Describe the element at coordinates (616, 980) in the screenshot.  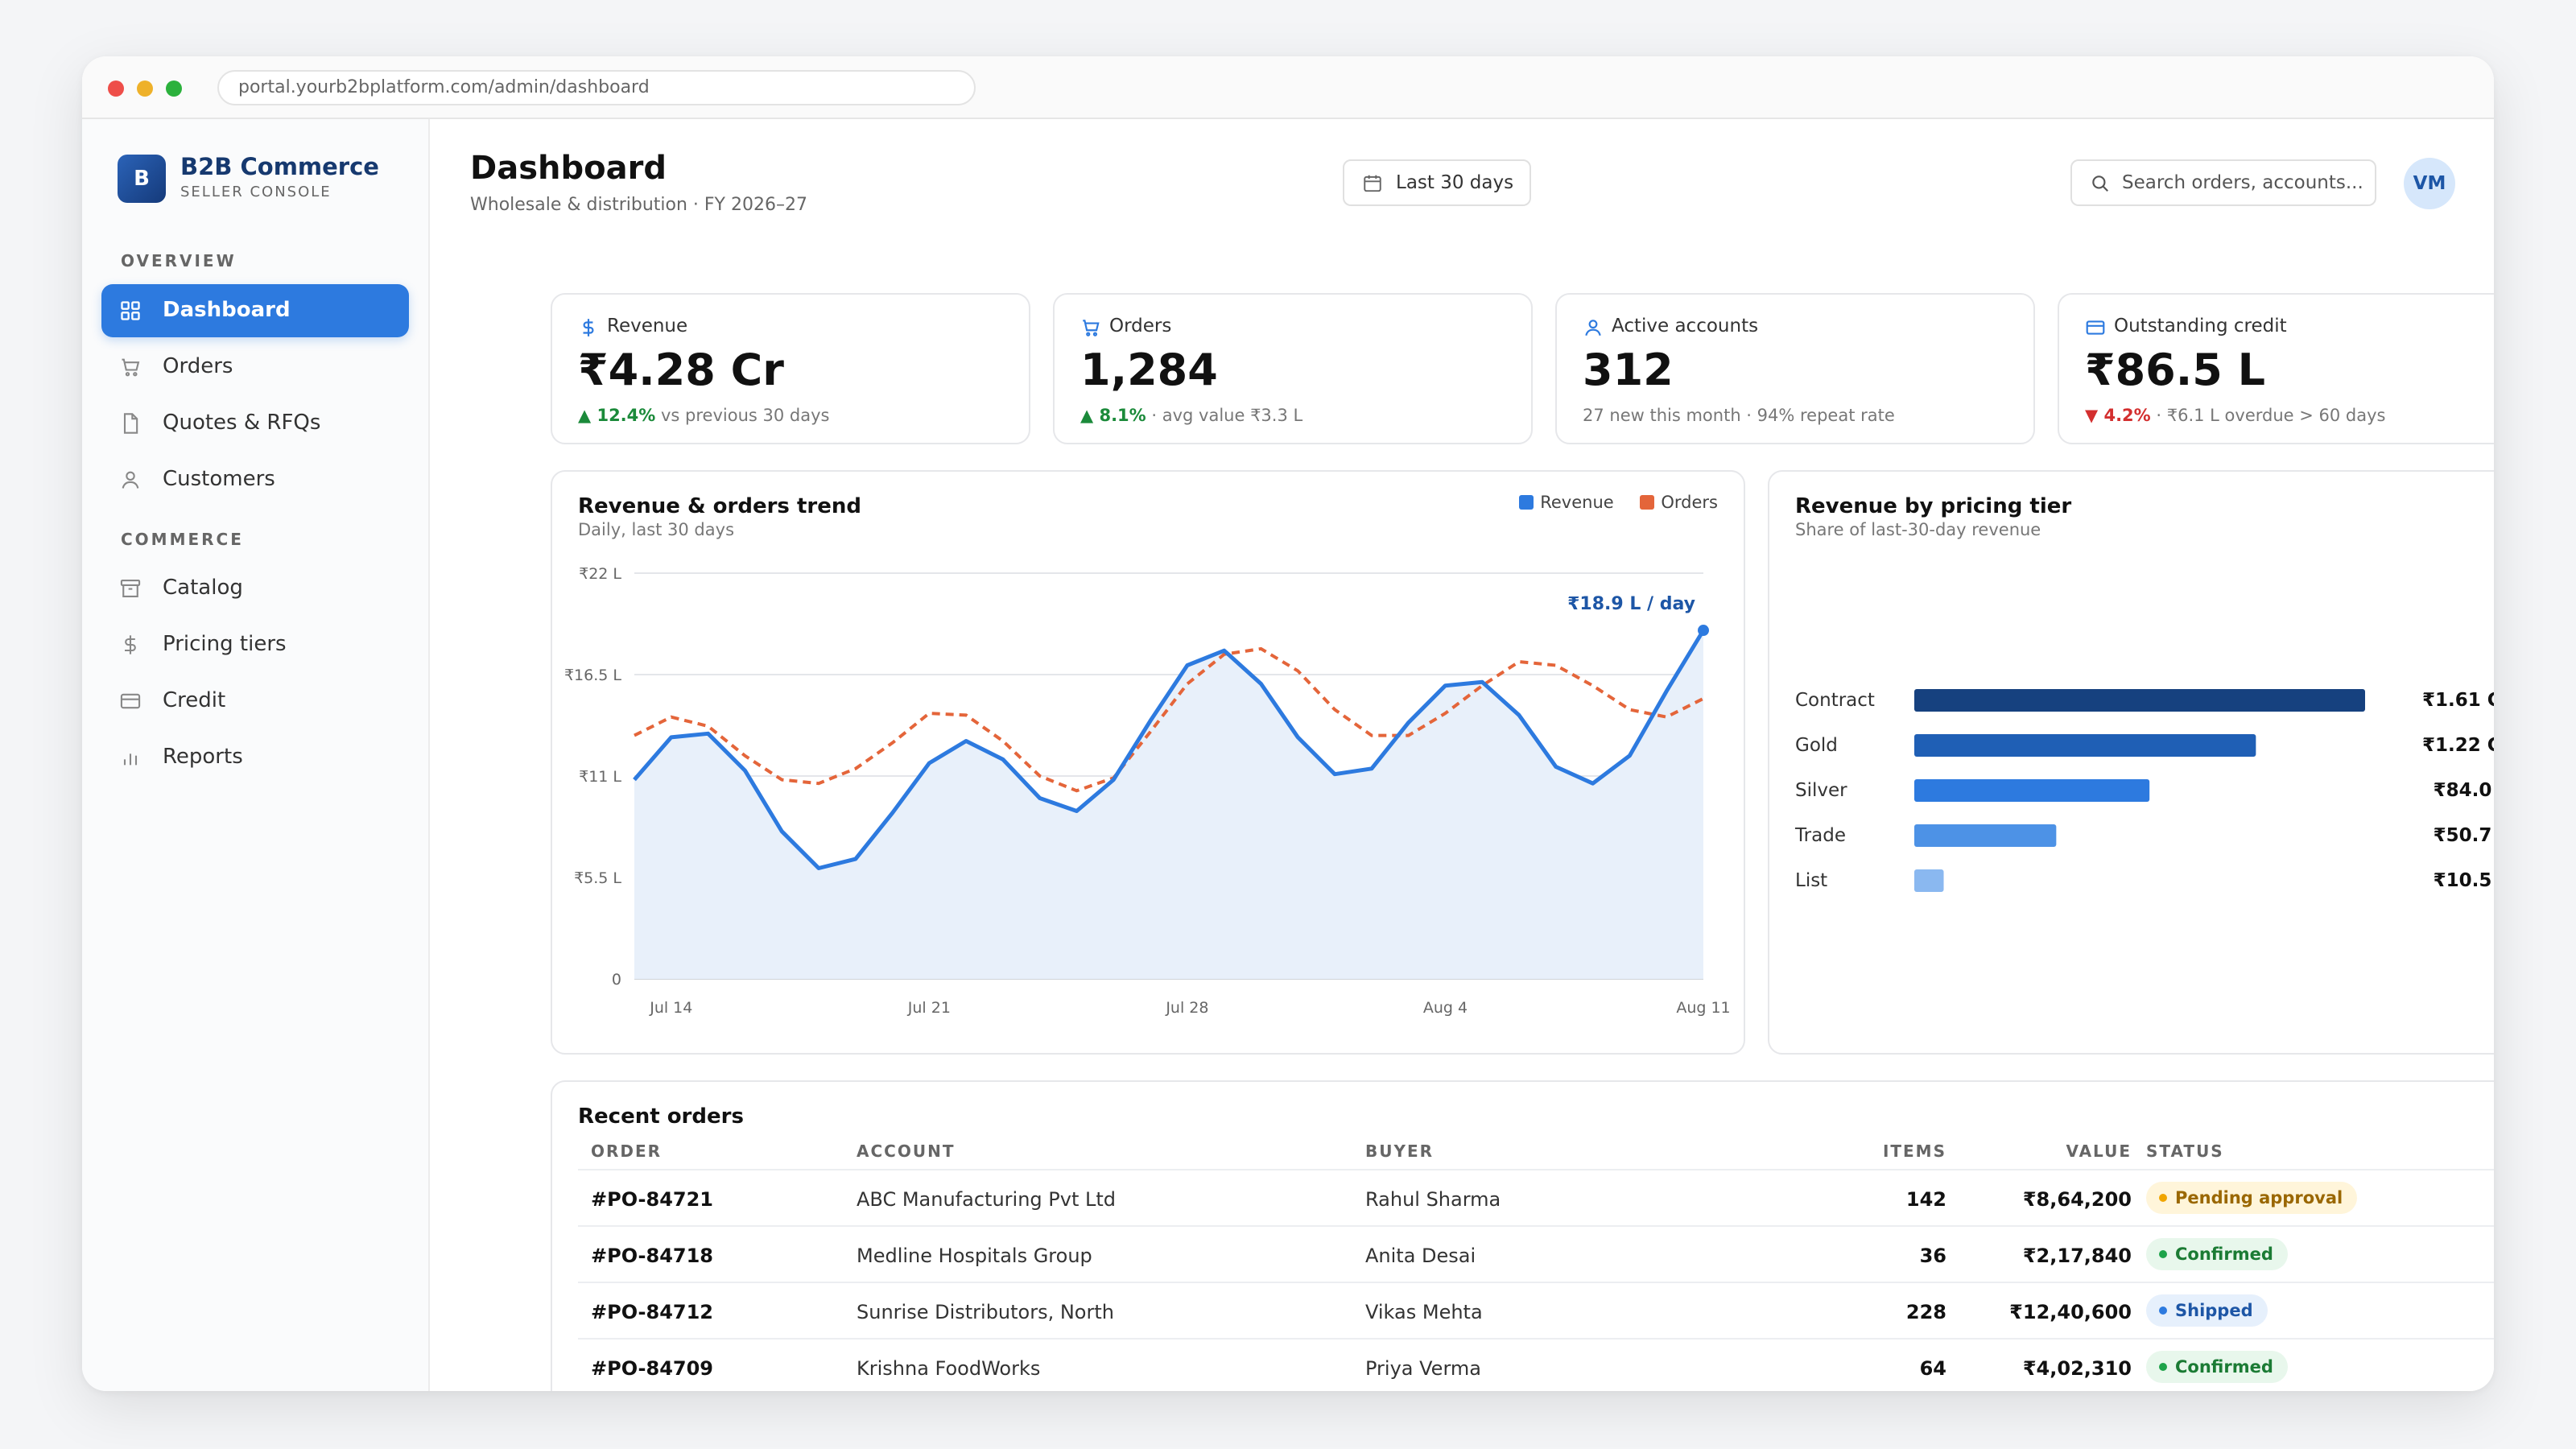
I see `y-tick-label: 0` at that location.